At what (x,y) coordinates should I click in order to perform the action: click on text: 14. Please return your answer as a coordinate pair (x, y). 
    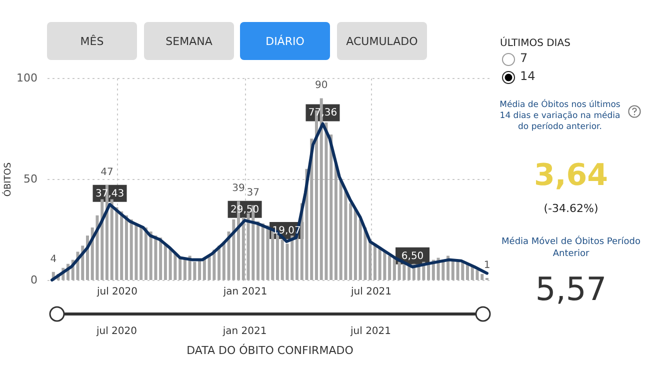
    Looking at the image, I should click on (528, 76).